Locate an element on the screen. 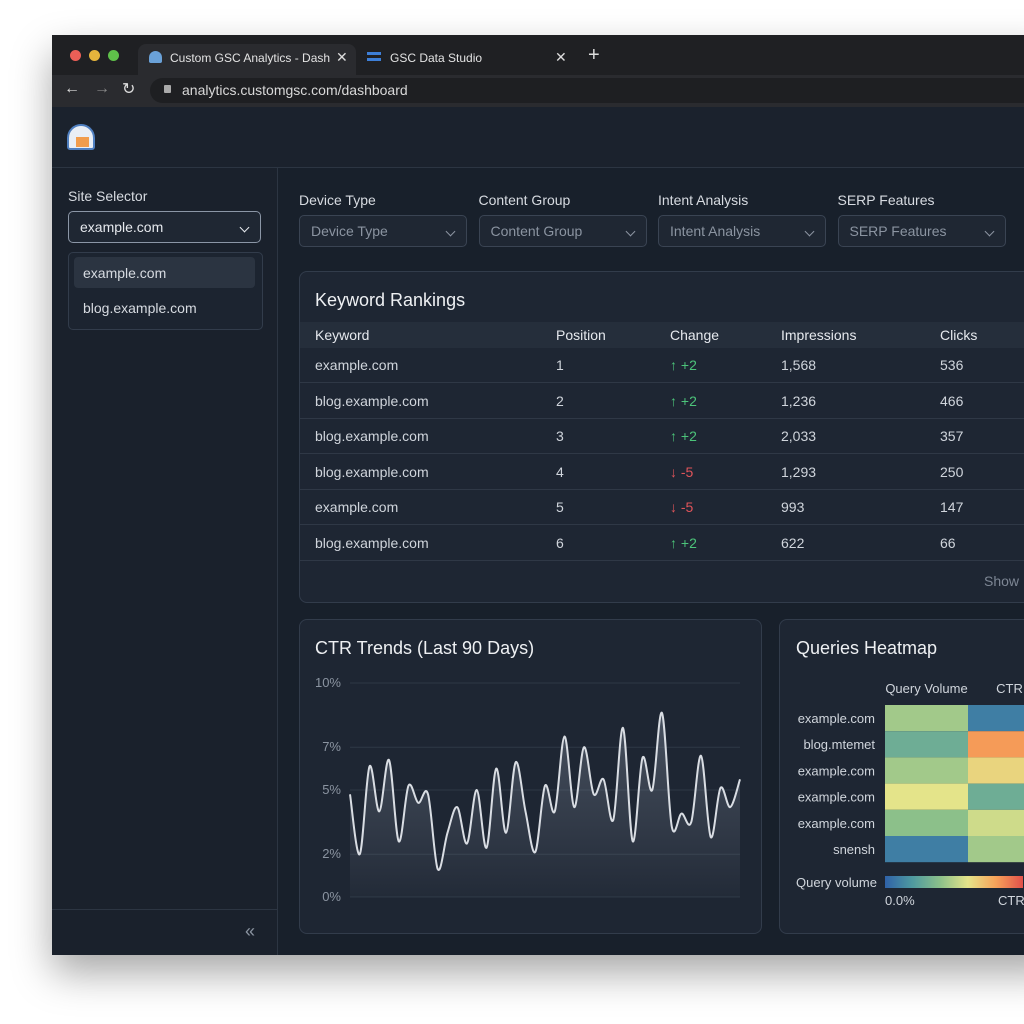  new-tab: + is located at coordinates (594, 55).